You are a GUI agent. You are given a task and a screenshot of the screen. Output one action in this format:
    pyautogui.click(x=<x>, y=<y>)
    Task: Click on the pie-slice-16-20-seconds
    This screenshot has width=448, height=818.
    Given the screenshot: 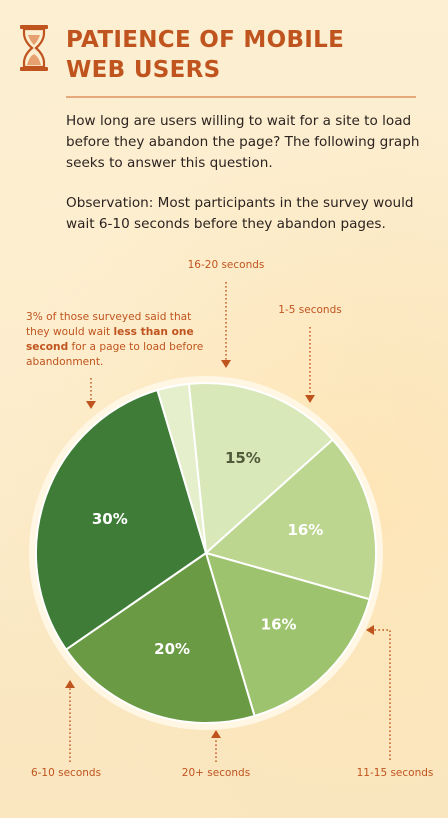 What is the action you would take?
    pyautogui.click(x=261, y=469)
    